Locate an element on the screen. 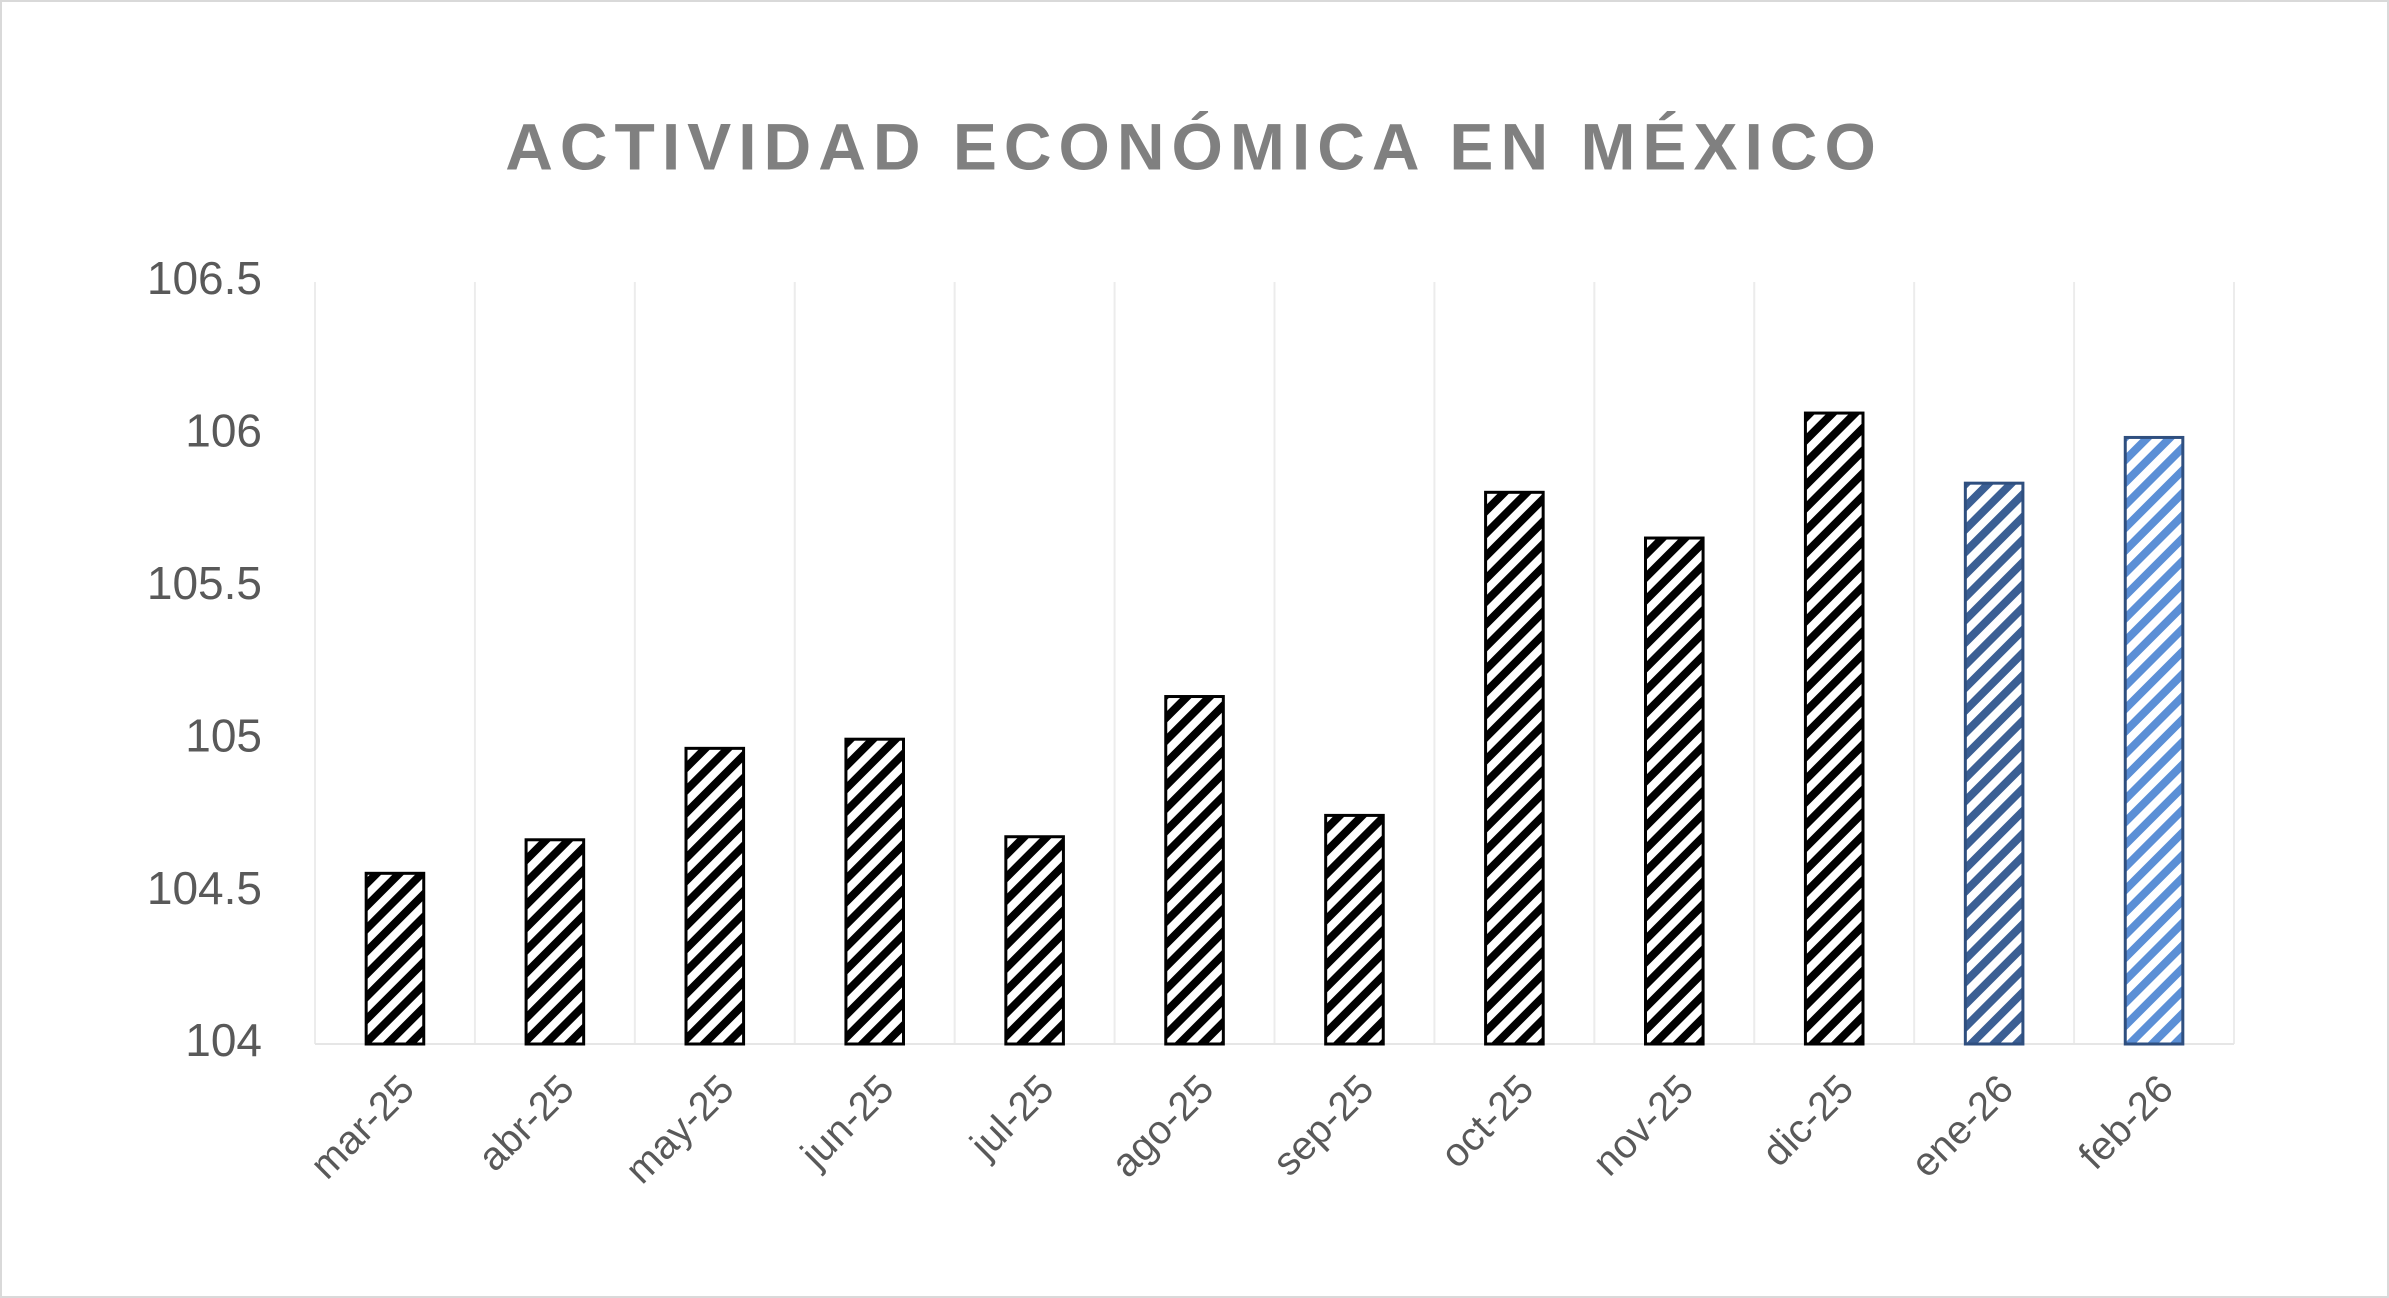 The width and height of the screenshot is (2389, 1298). y-tick-label: 105.5 is located at coordinates (204, 583).